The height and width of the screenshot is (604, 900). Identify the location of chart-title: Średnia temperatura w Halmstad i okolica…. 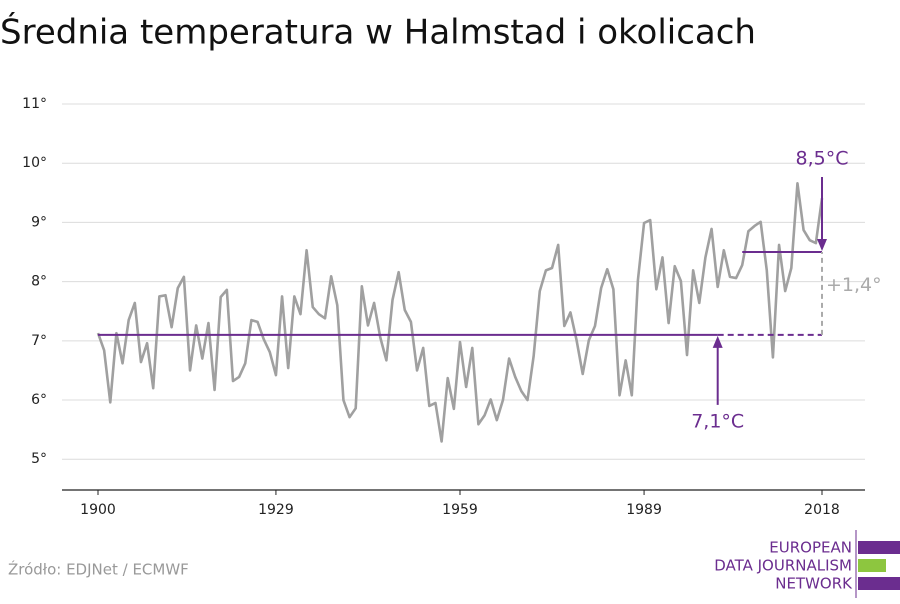
(378, 32).